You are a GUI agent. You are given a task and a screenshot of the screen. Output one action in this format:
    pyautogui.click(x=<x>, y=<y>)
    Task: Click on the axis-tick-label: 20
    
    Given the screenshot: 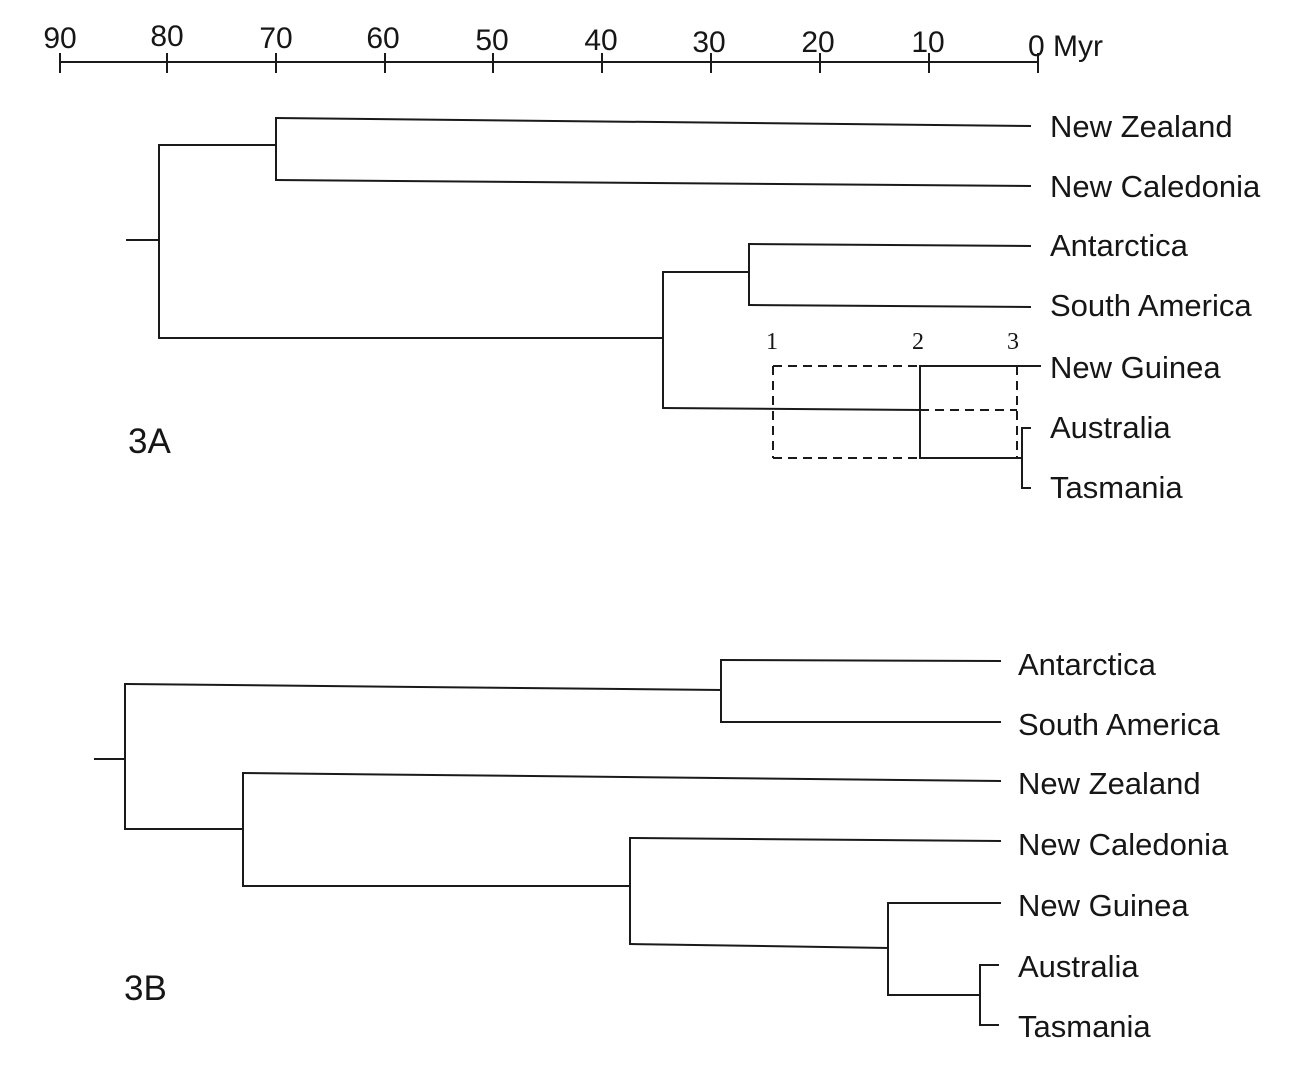 What is the action you would take?
    pyautogui.click(x=817, y=42)
    